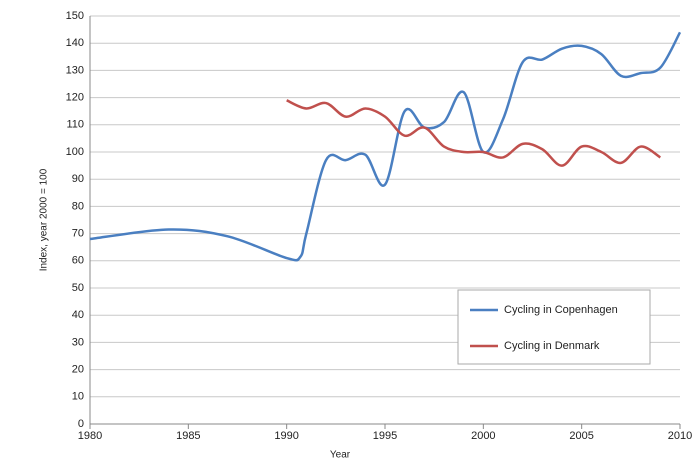  Describe the element at coordinates (78, 370) in the screenshot. I see `y-tick-label: 20` at that location.